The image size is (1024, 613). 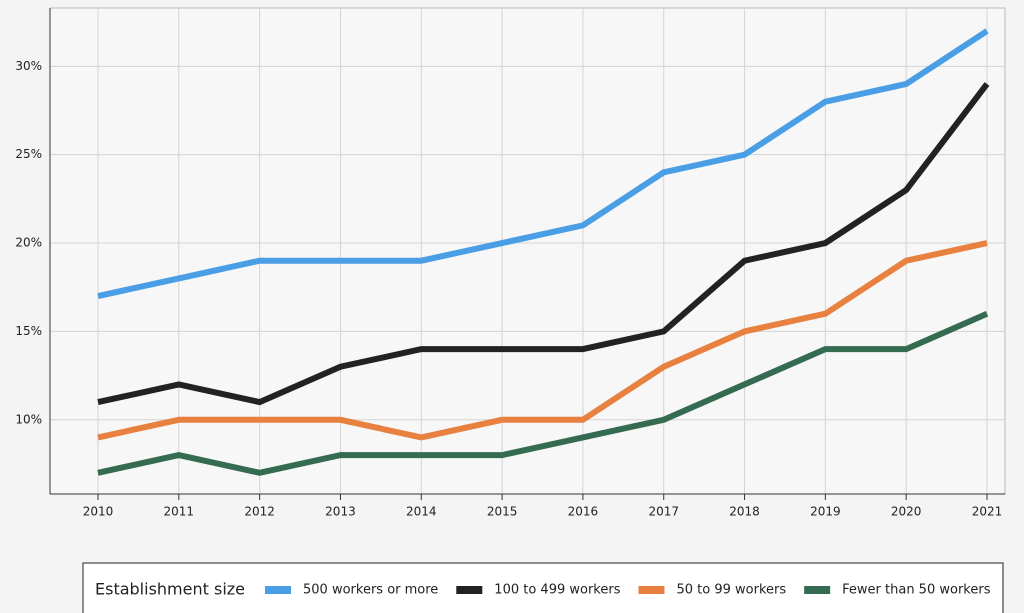 What do you see at coordinates (663, 512) in the screenshot?
I see `x-tick-label: 2017` at bounding box center [663, 512].